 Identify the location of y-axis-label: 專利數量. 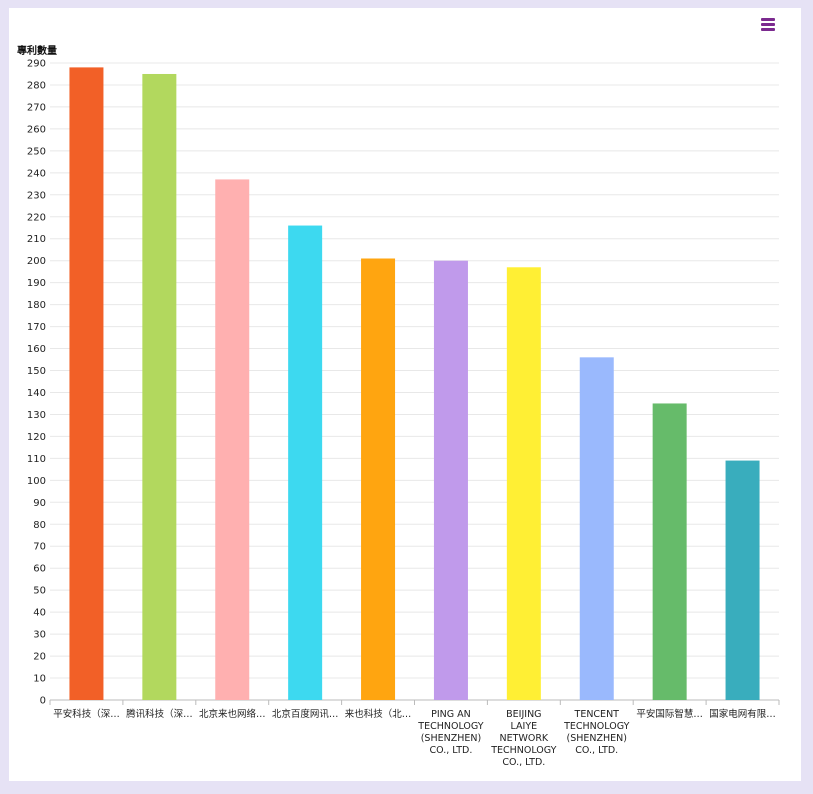
(37, 50).